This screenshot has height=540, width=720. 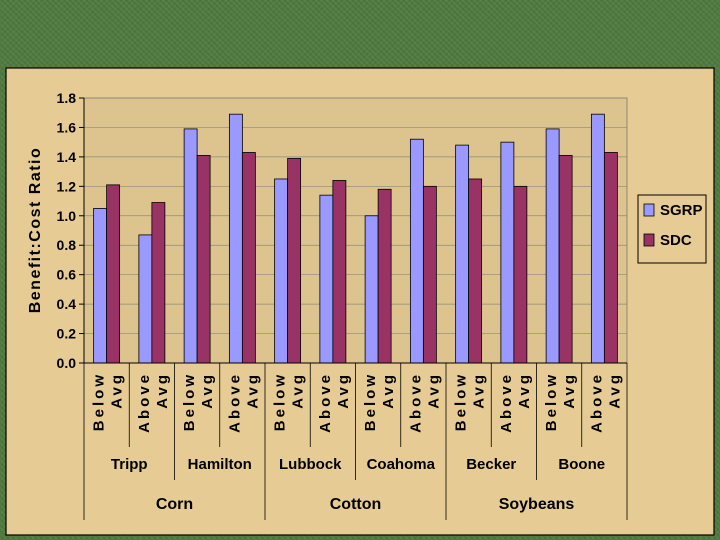 What do you see at coordinates (67, 186) in the screenshot?
I see `y-tick-label: 1.2` at bounding box center [67, 186].